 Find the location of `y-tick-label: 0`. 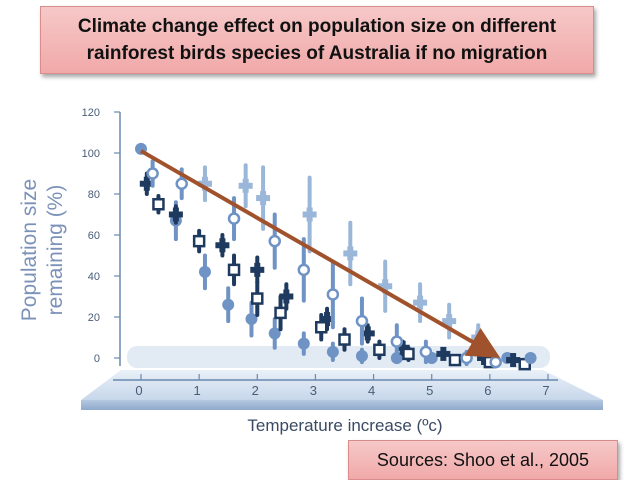

y-tick-label: 0 is located at coordinates (97, 359).